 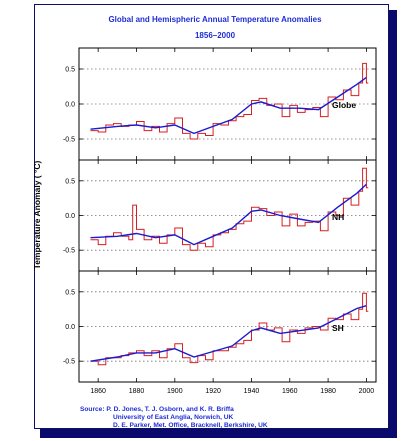 What do you see at coordinates (228, 105) in the screenshot?
I see `series-smoothed-globe` at bounding box center [228, 105].